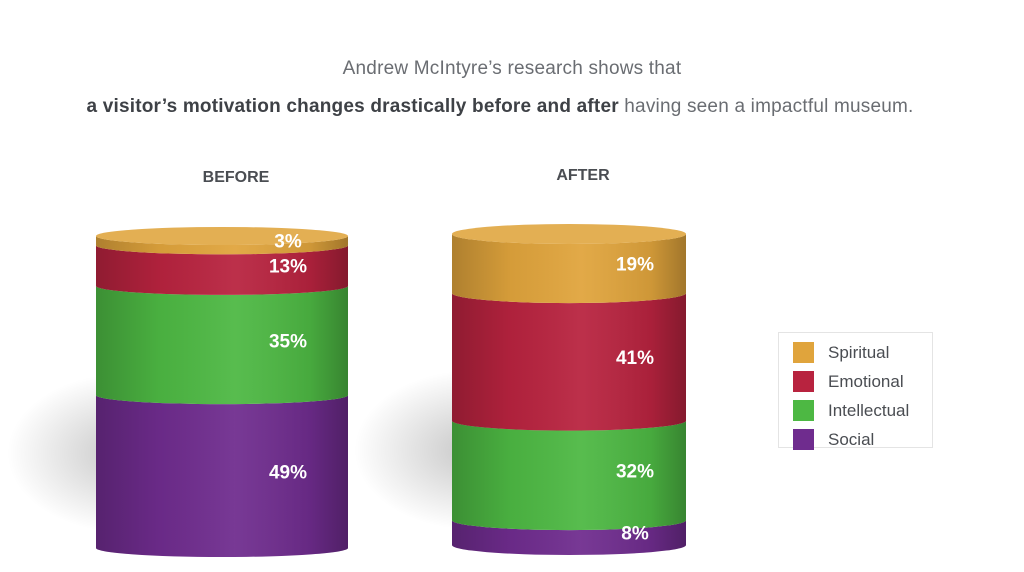 This screenshot has height=572, width=1024. I want to click on legend-item-intellectual: Intellectual, so click(855, 410).